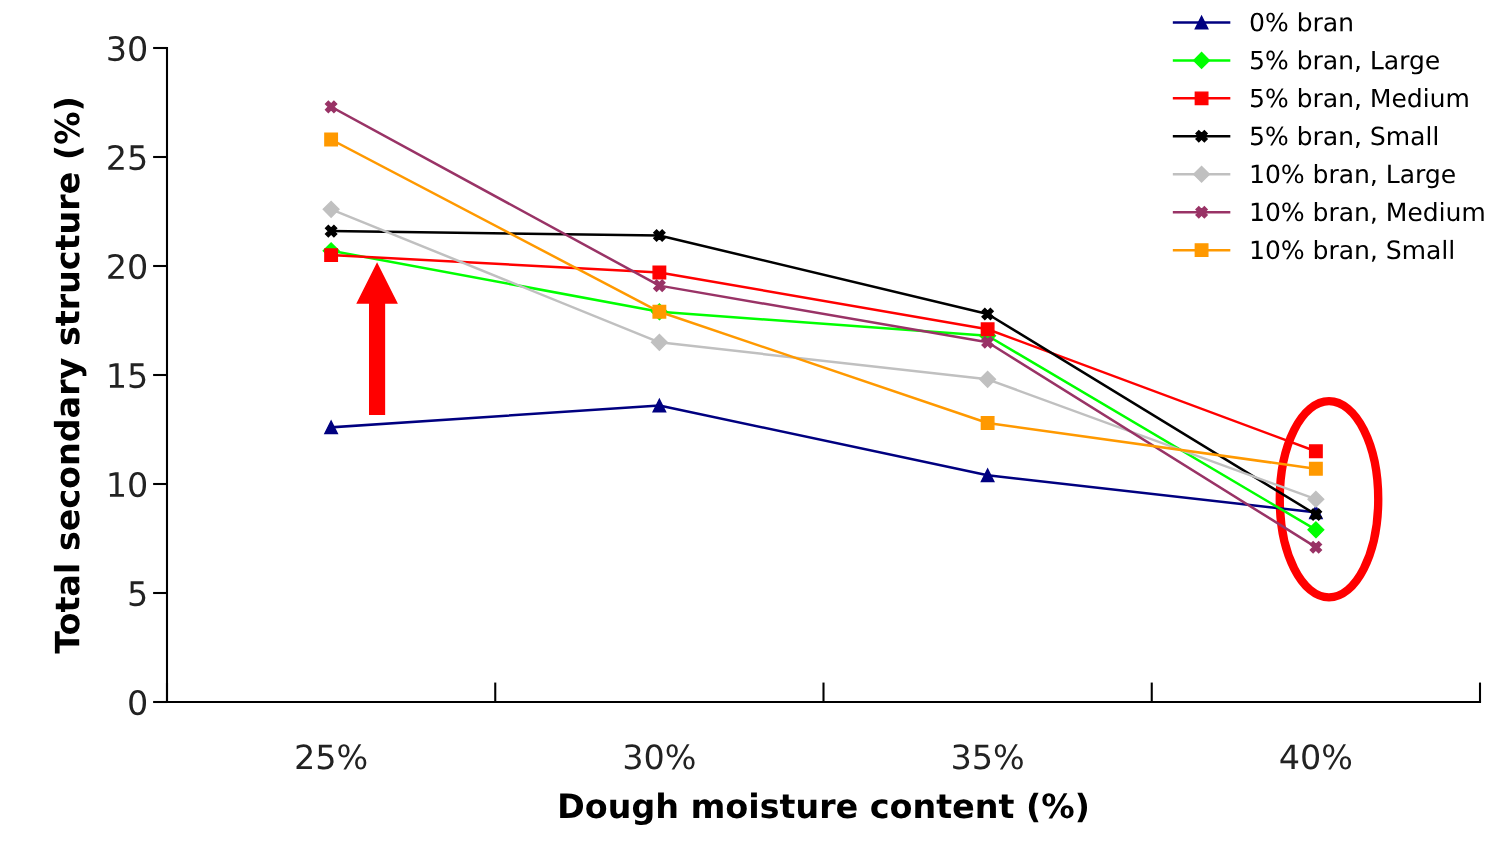 This screenshot has height=866, width=1501. Describe the element at coordinates (1345, 62) in the screenshot. I see `legend-label: 5% bran, Large` at that location.